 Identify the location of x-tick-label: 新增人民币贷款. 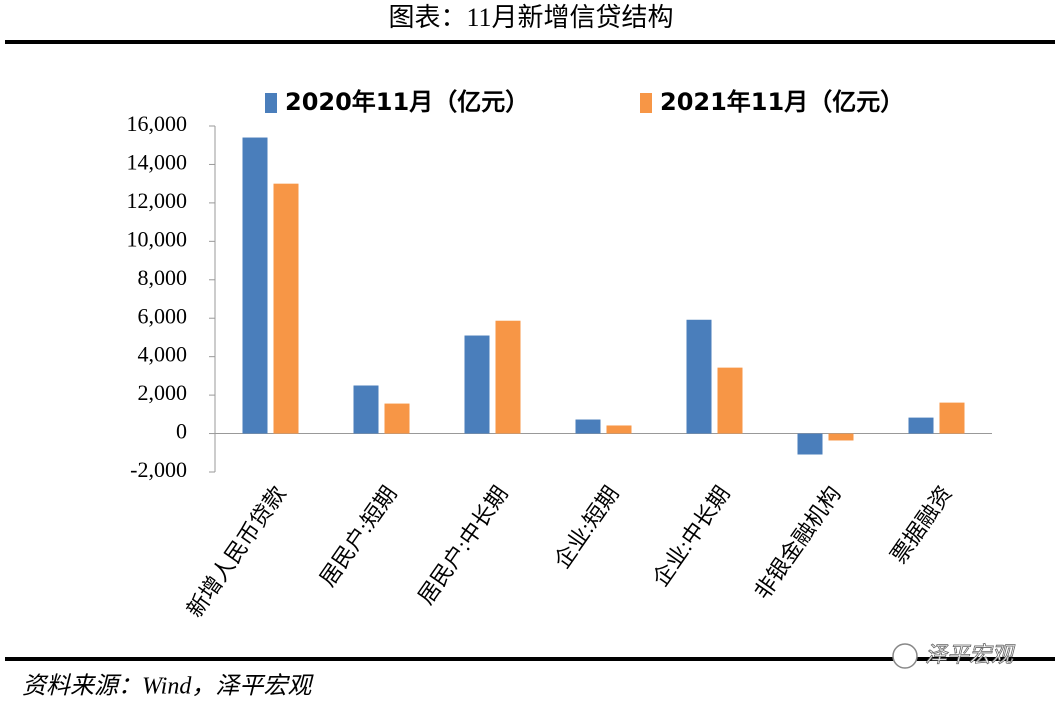
(236, 551).